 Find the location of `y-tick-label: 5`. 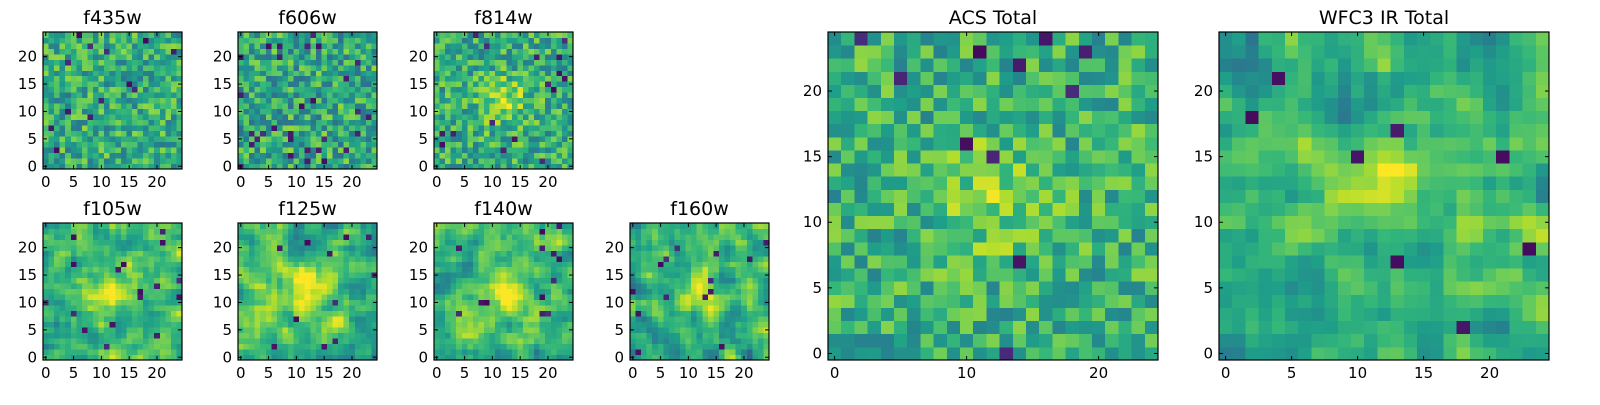

y-tick-label: 5 is located at coordinates (619, 330).